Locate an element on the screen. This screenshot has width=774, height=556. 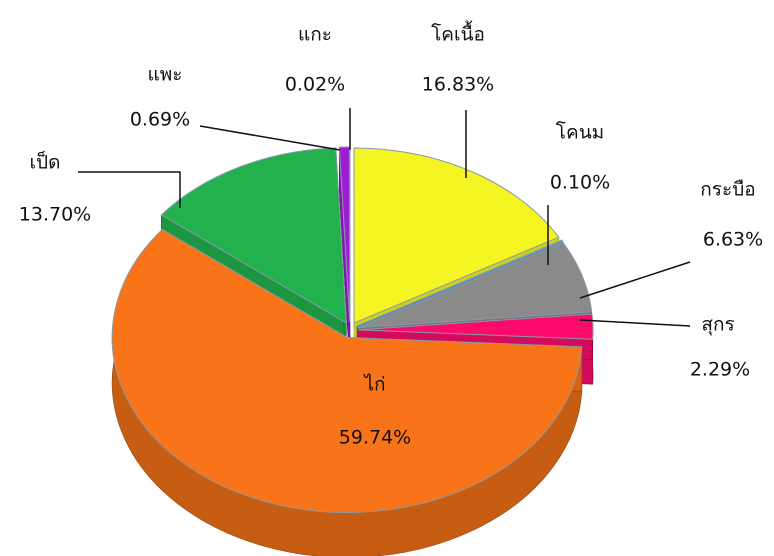
slice-label: สุกร is located at coordinates (717, 325).